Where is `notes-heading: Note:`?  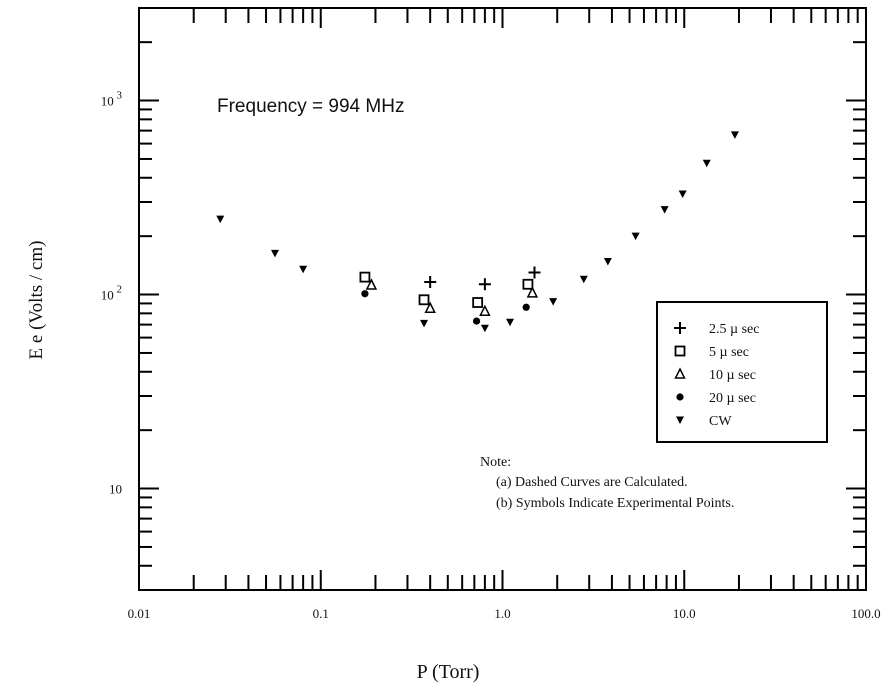
notes-heading: Note: is located at coordinates (495, 462).